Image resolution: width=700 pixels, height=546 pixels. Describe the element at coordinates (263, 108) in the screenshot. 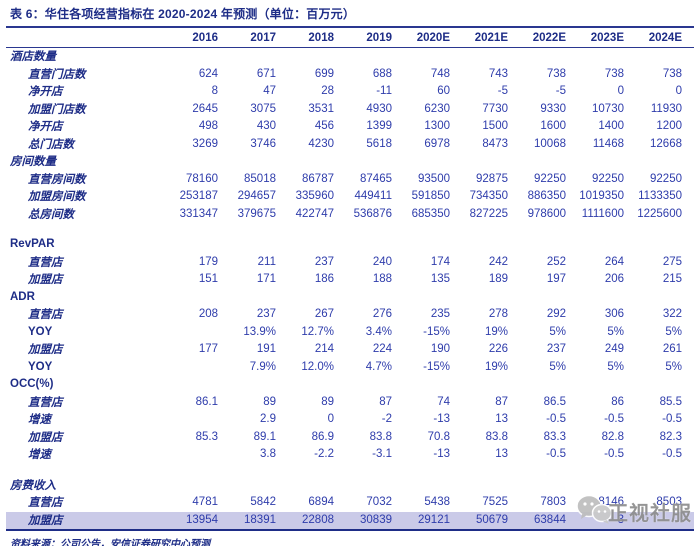

I see `value-cell: 3075` at that location.